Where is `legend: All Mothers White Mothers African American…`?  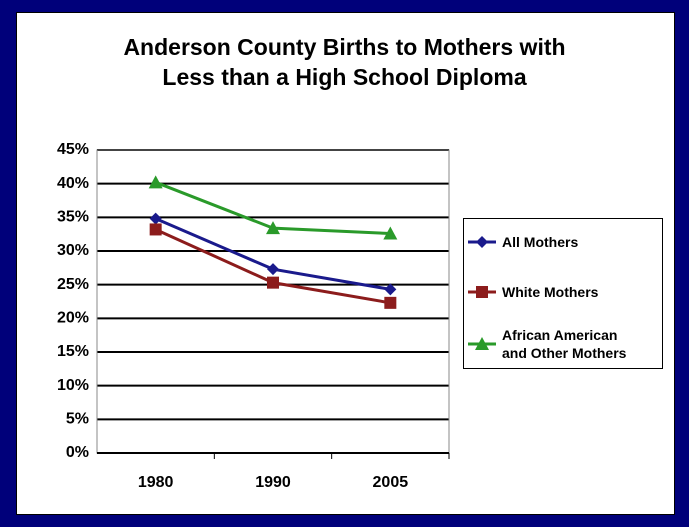
legend: All Mothers White Mothers African American… is located at coordinates (563, 293).